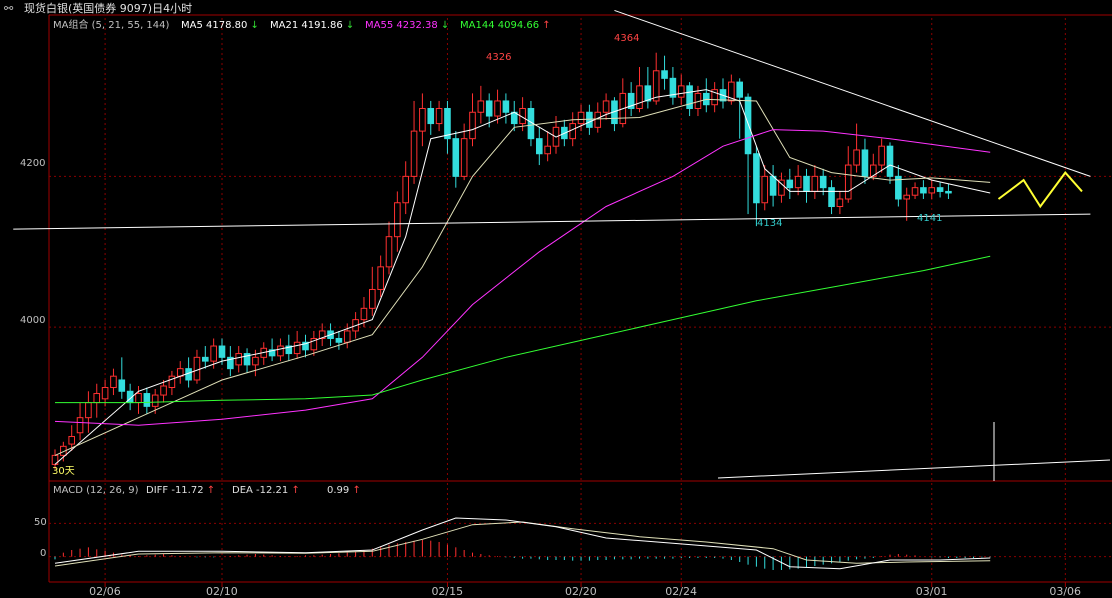  I want to click on annotation-4326: 4326, so click(498, 57).